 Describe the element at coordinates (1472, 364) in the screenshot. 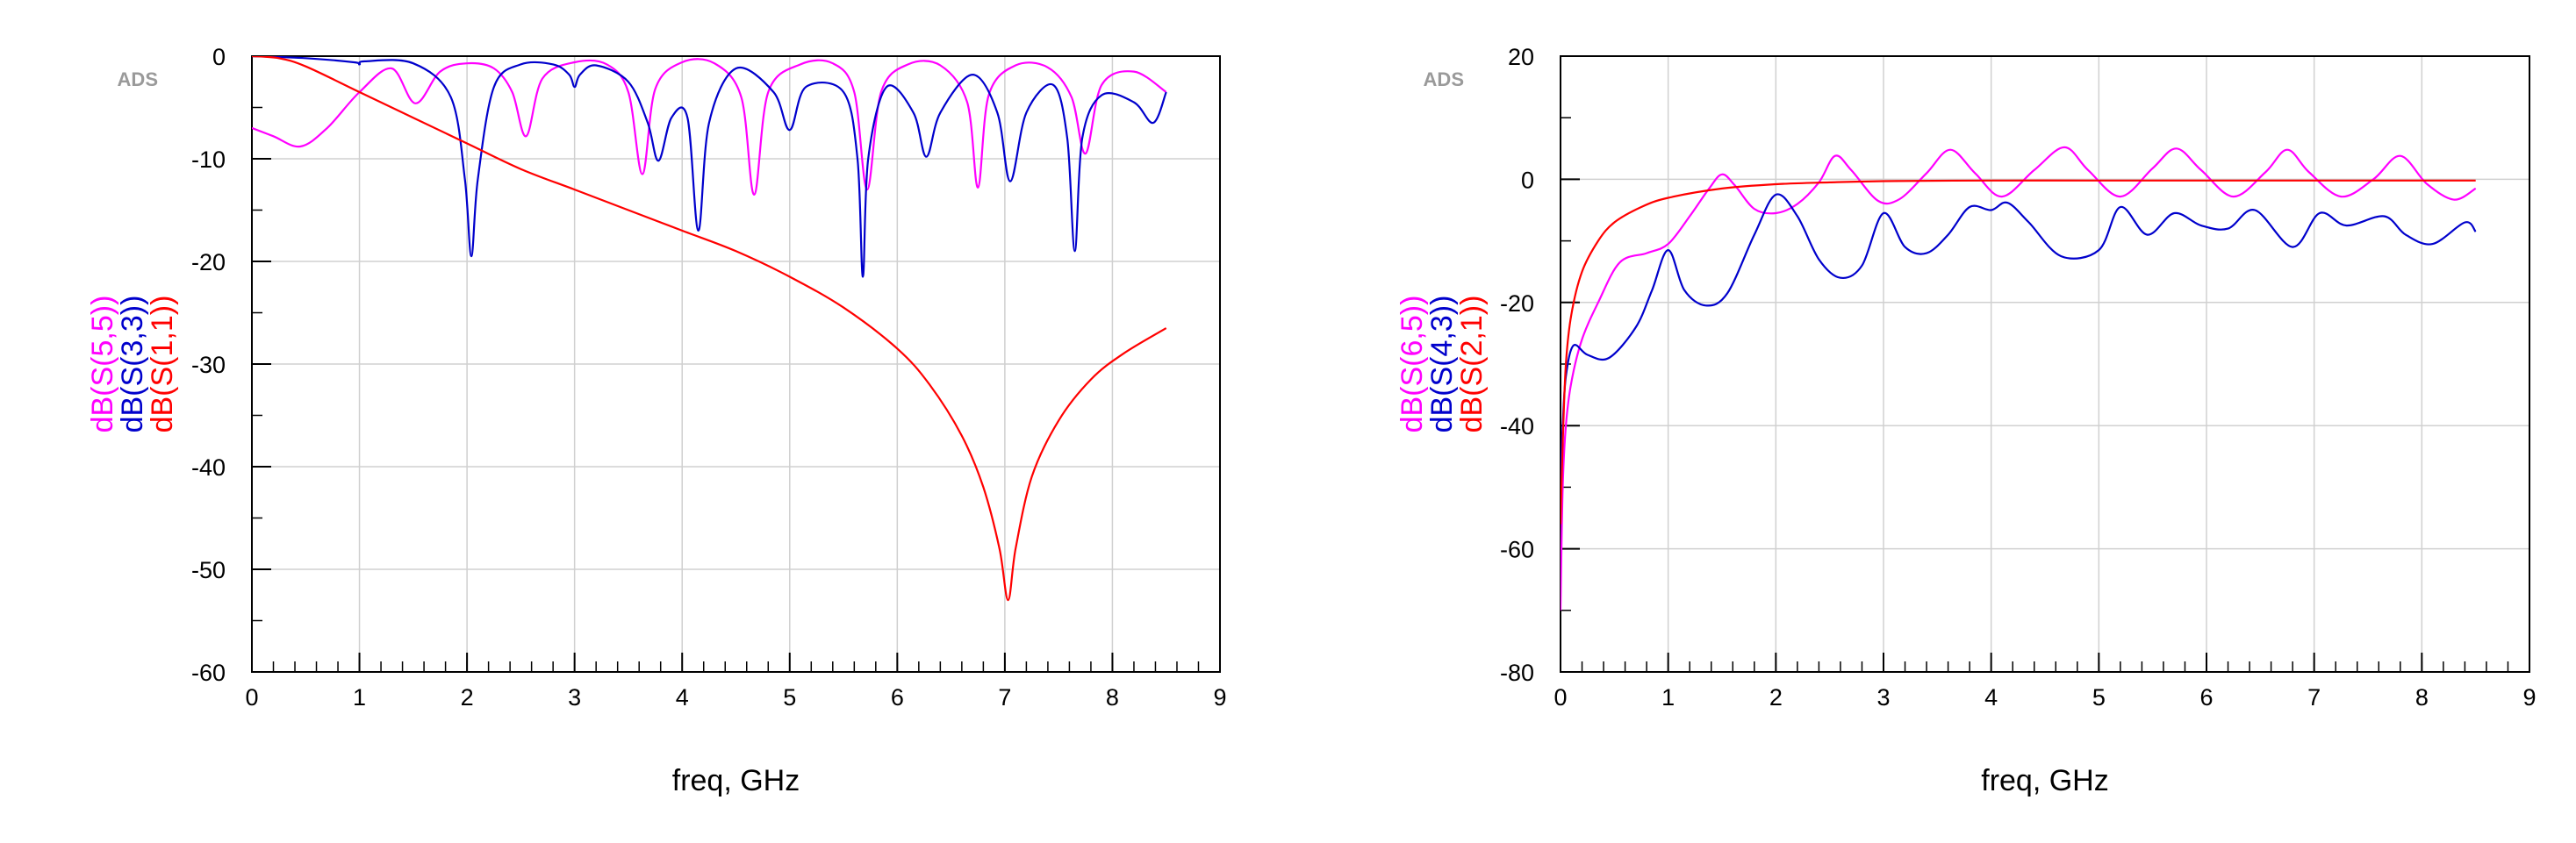

I see `legend-entry: dB(S(2,1))` at that location.